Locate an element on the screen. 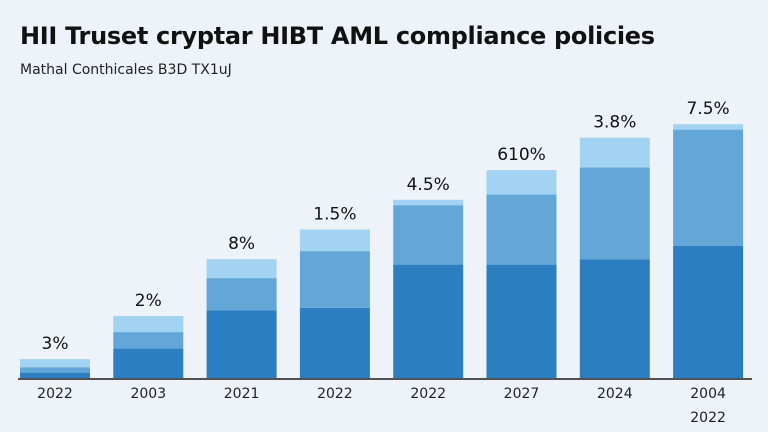 The height and width of the screenshot is (432, 768). x-tick-label-5: 2027 is located at coordinates (522, 394).